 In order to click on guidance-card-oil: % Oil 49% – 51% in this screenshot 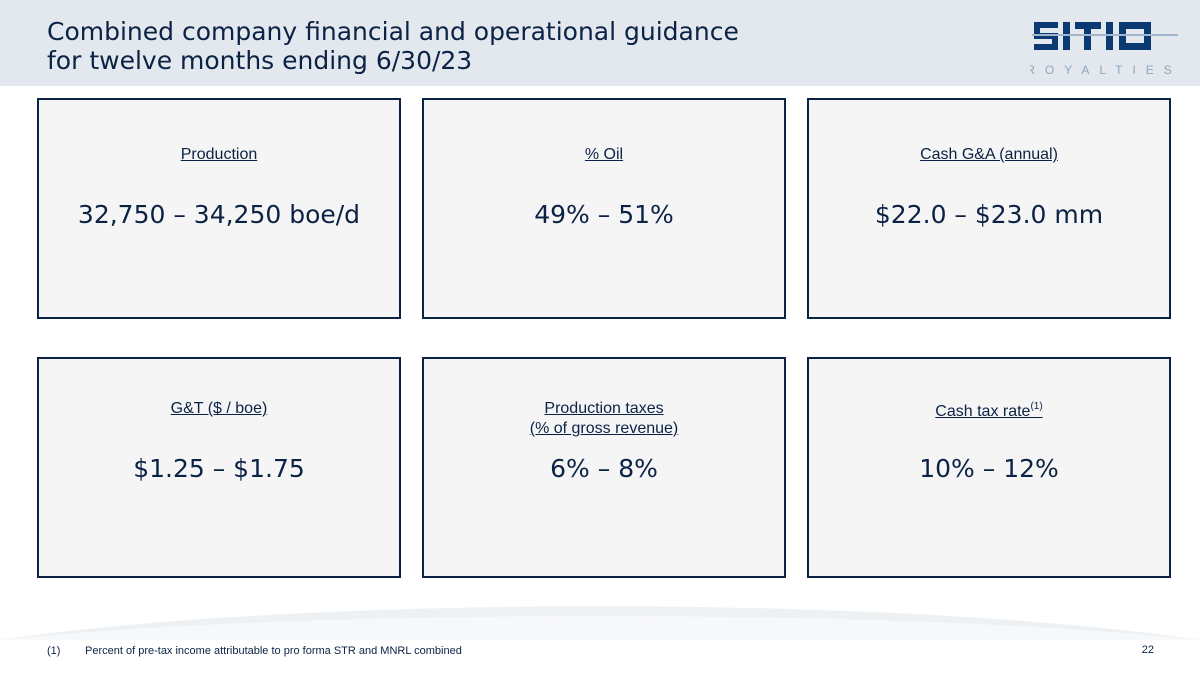, I will do `click(604, 208)`.